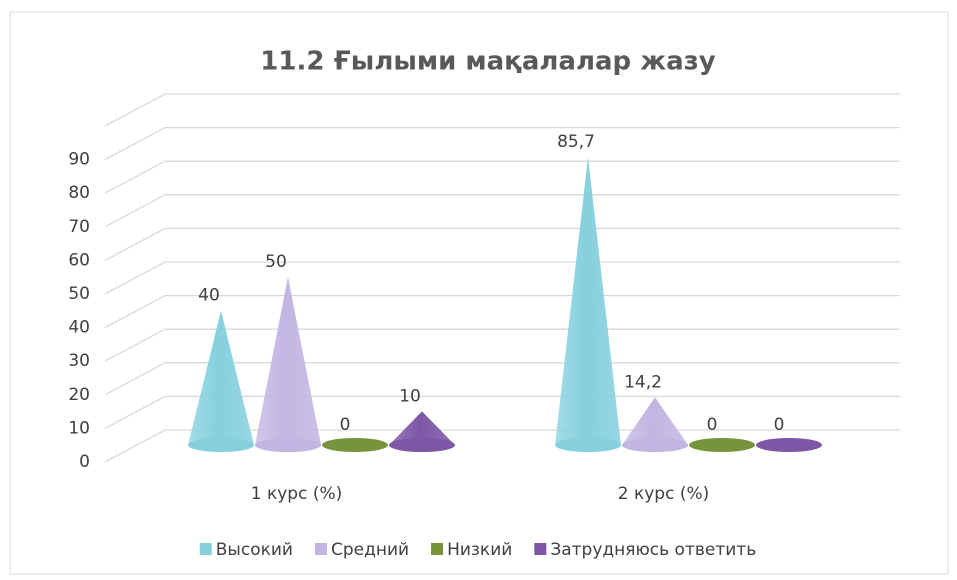 This screenshot has height=580, width=957. What do you see at coordinates (487, 62) in the screenshot?
I see `chart-title: 11.2 Ғылыми мақалалар жазу` at bounding box center [487, 62].